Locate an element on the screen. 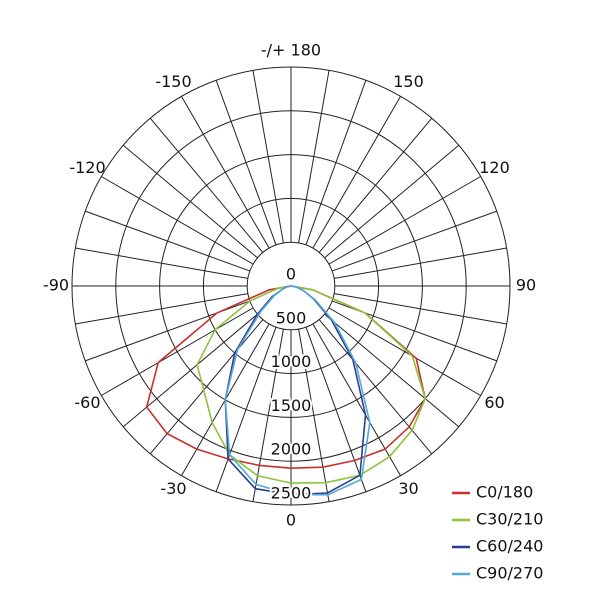  ring is located at coordinates (291, 286).